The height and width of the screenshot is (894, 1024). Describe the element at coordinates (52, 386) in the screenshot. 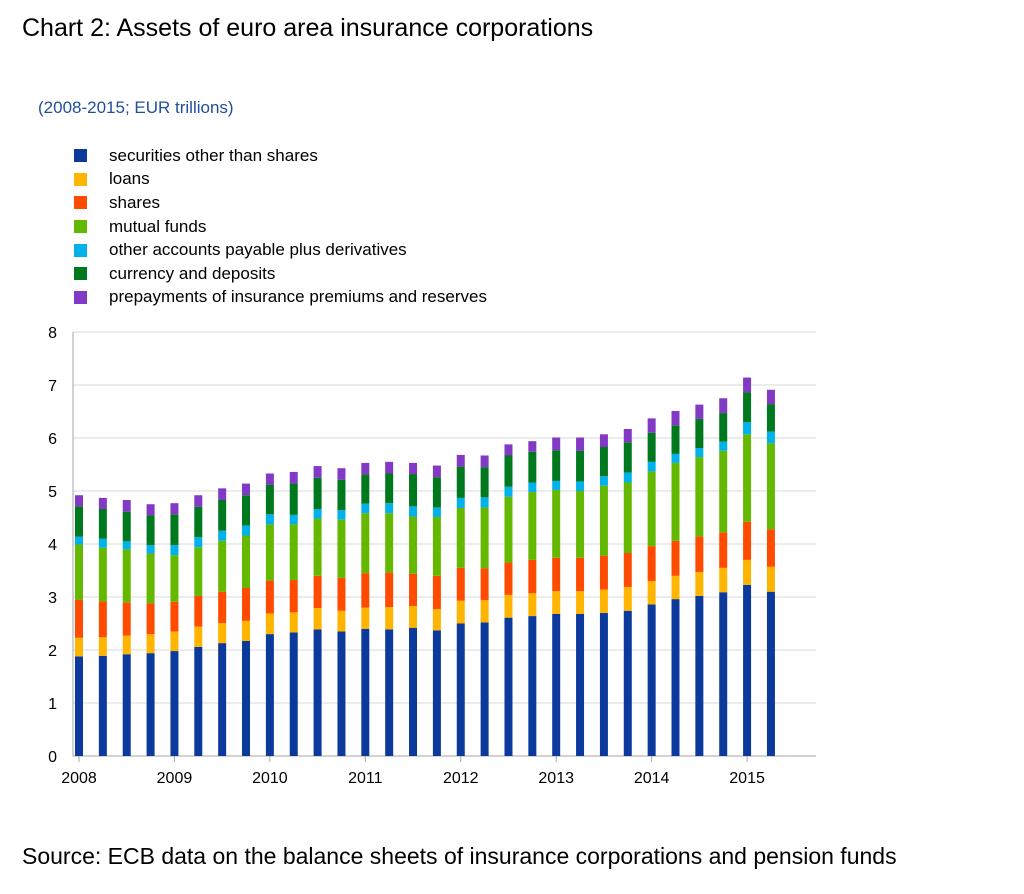

I see `y-tick-label: 7` at that location.